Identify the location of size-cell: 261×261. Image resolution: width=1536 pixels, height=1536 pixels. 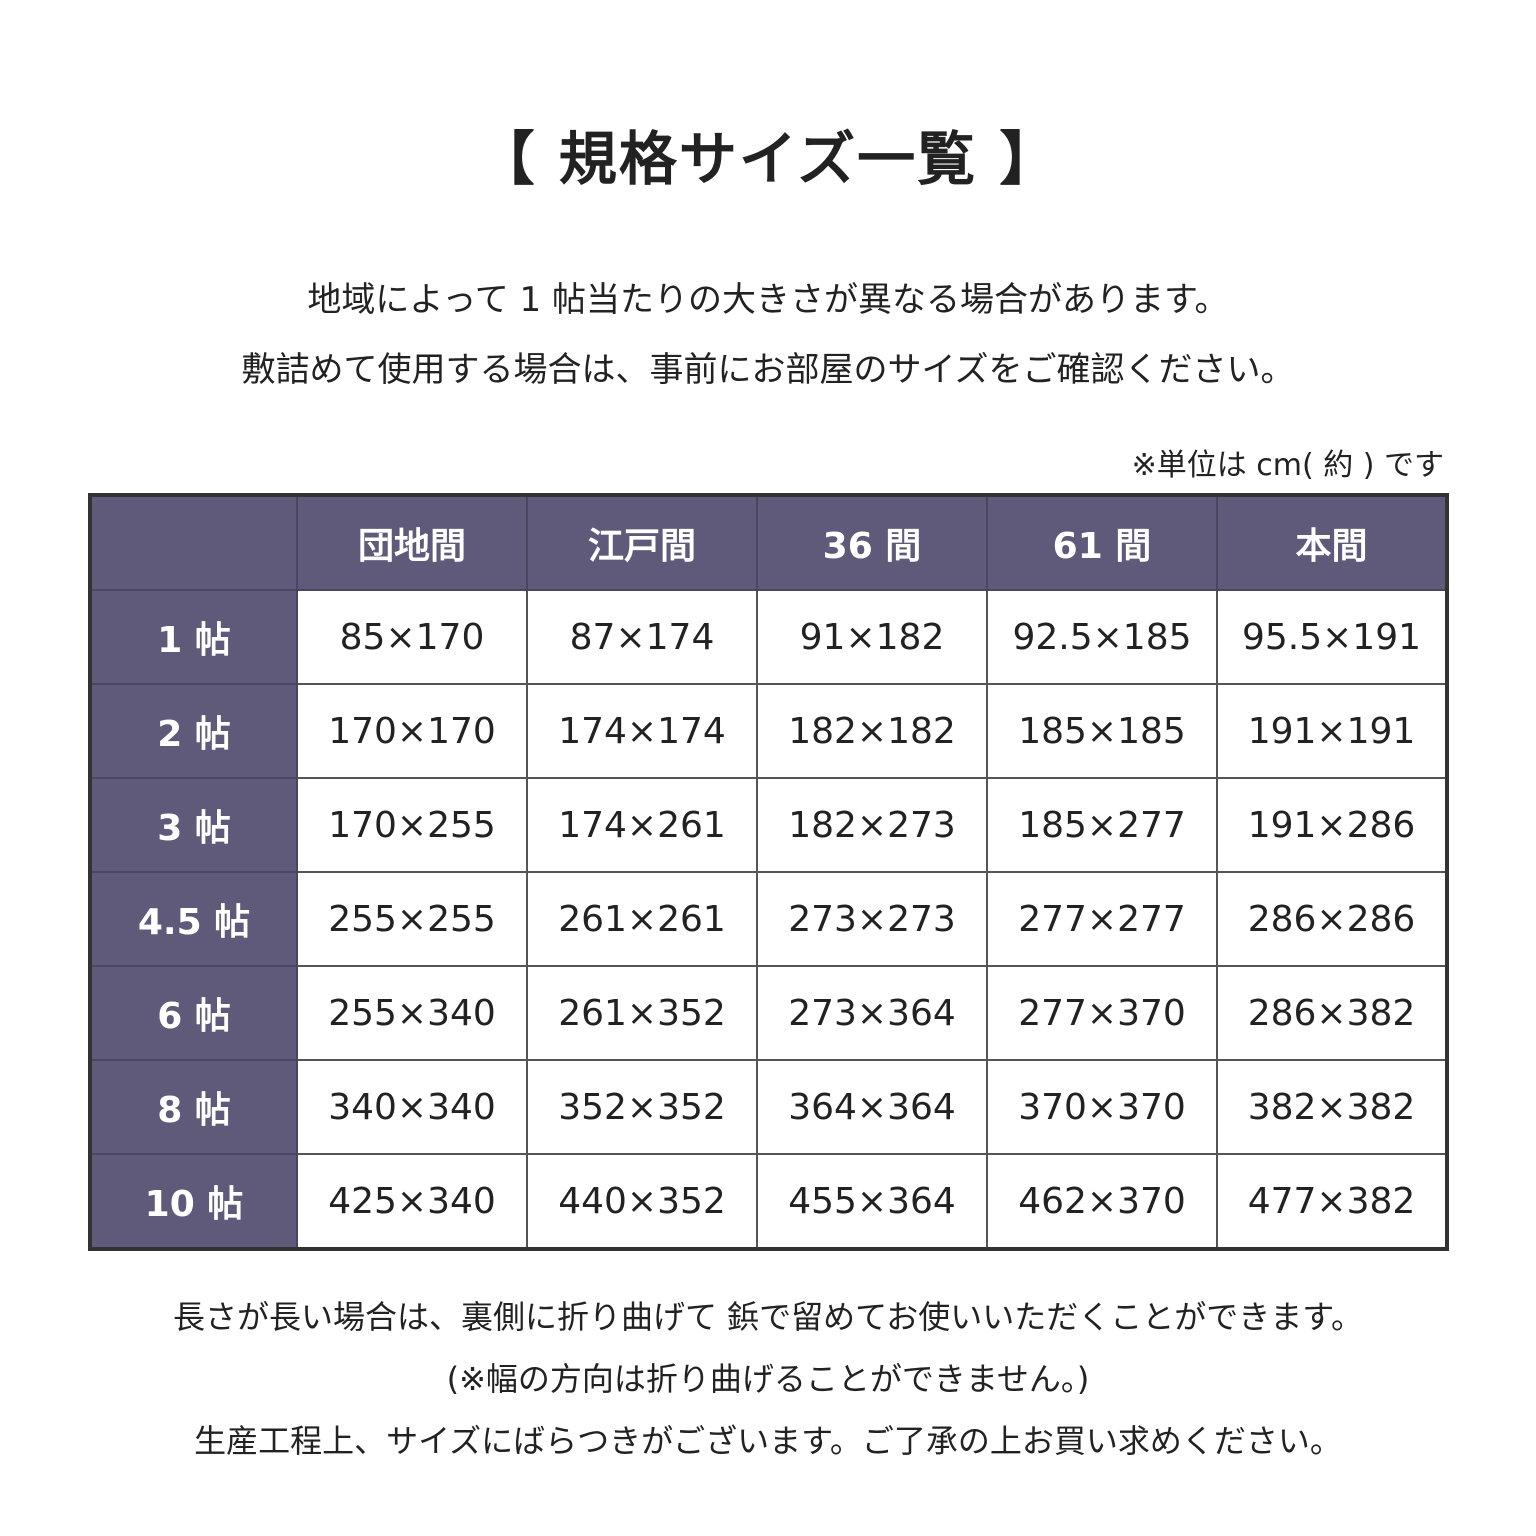
(642, 919).